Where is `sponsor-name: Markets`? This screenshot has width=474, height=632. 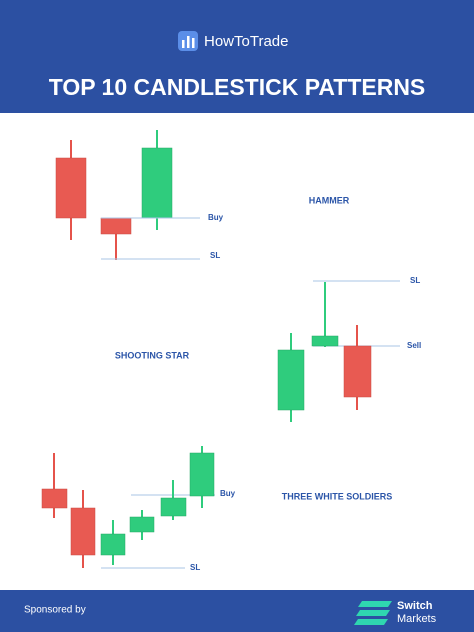
sponsor-name: Markets is located at coordinates (417, 619).